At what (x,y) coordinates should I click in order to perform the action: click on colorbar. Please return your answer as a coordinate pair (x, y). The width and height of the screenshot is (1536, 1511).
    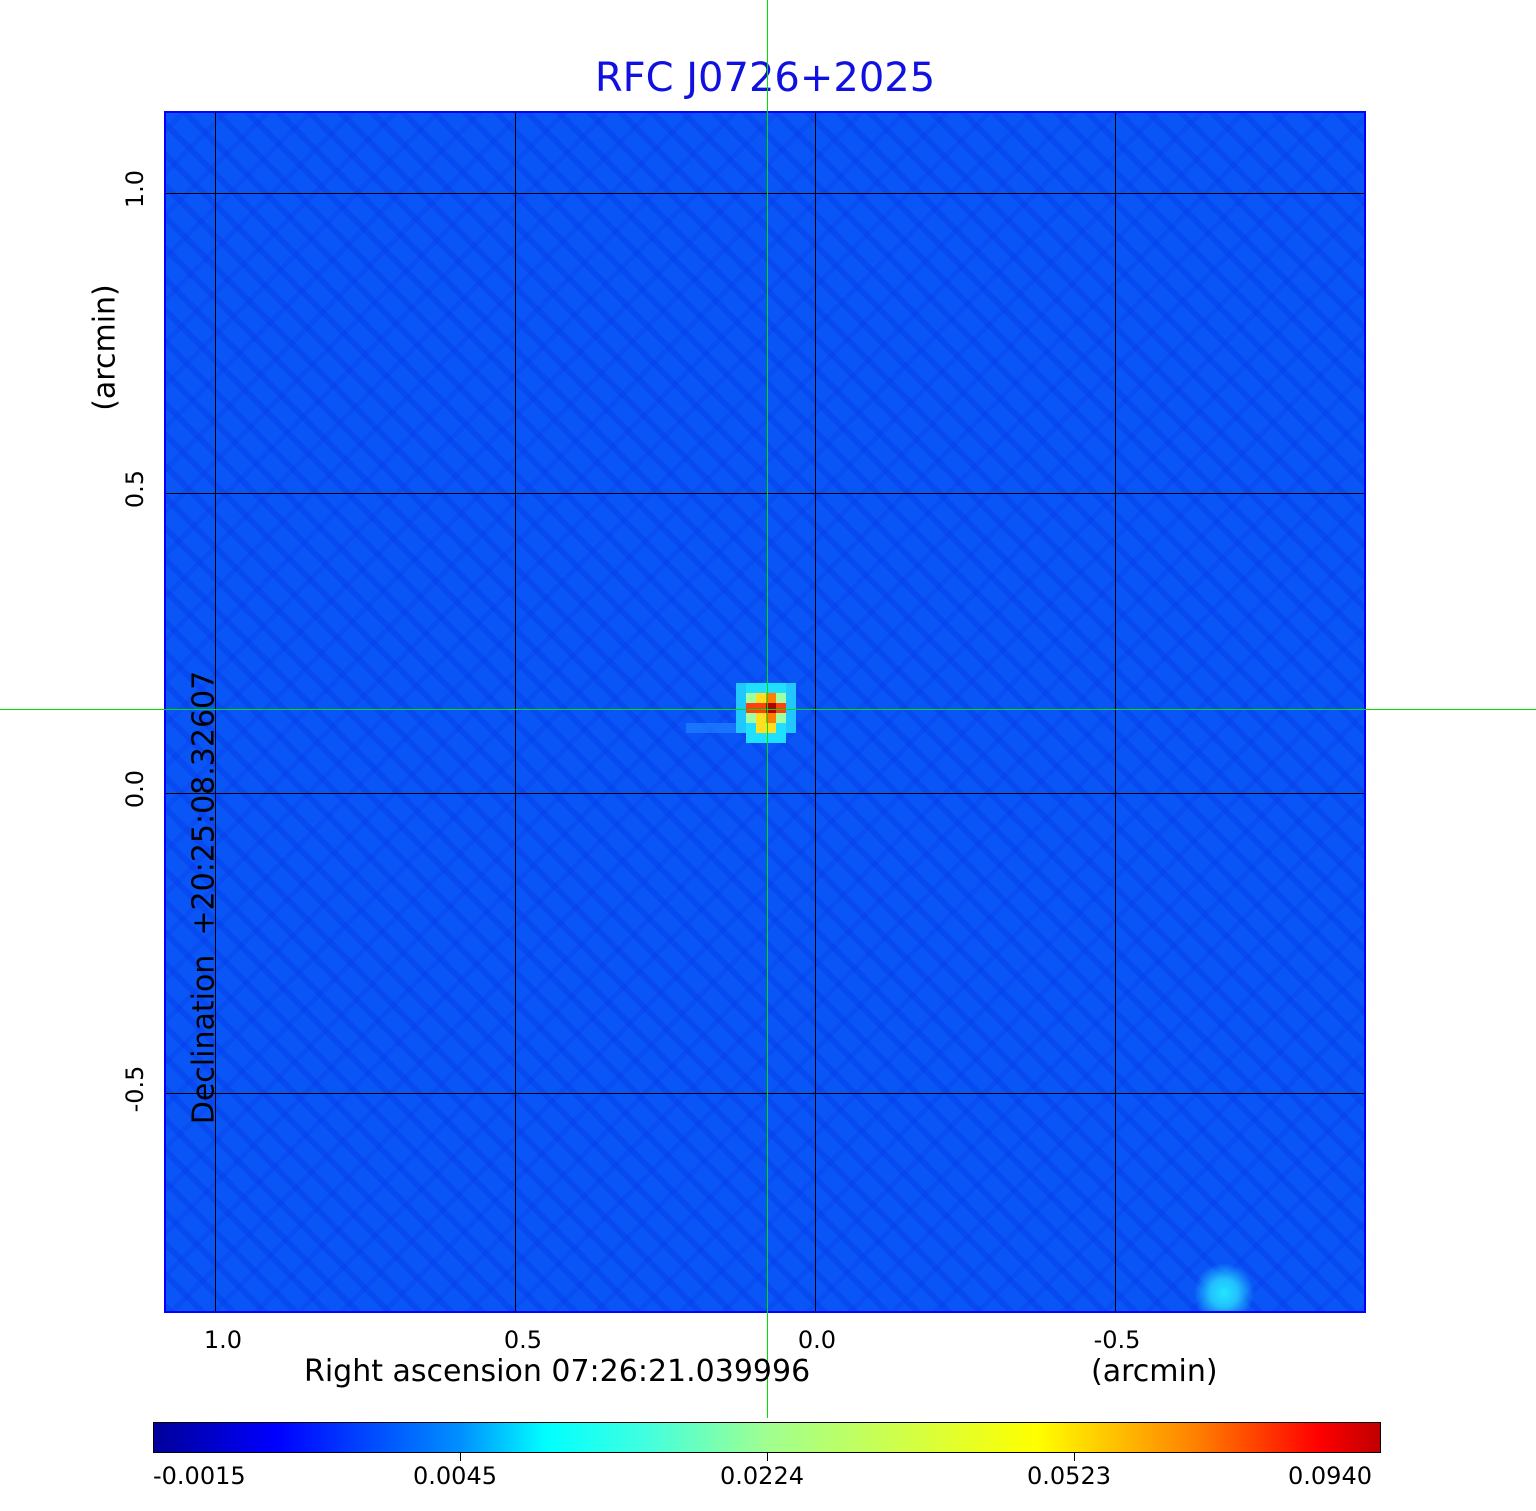
    Looking at the image, I should click on (767, 1437).